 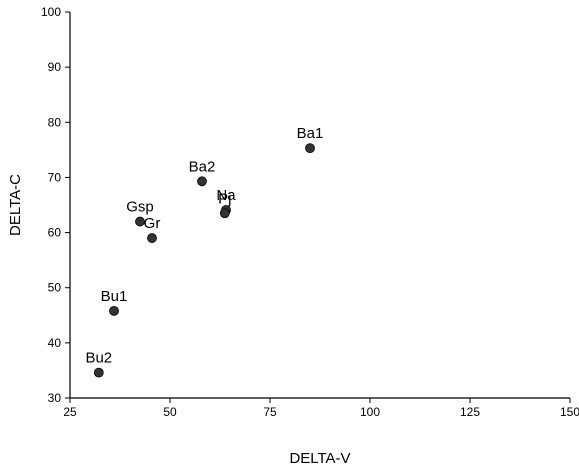 I want to click on point-label: Bu2, so click(x=98, y=358).